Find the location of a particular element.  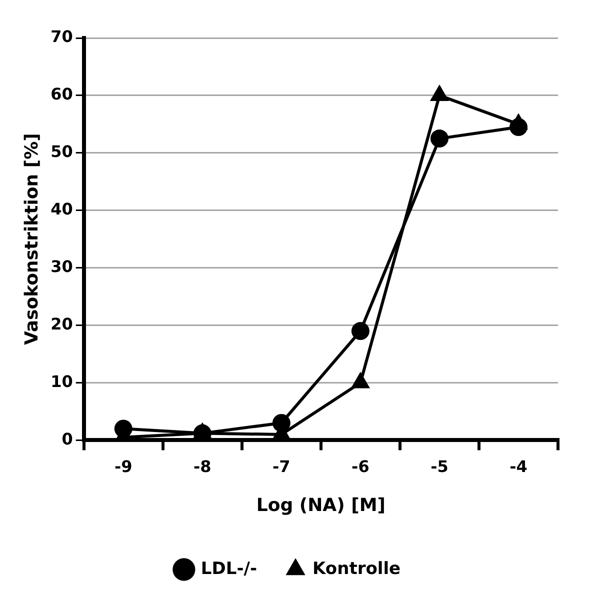

y-tick-label: 60 is located at coordinates (61, 94).